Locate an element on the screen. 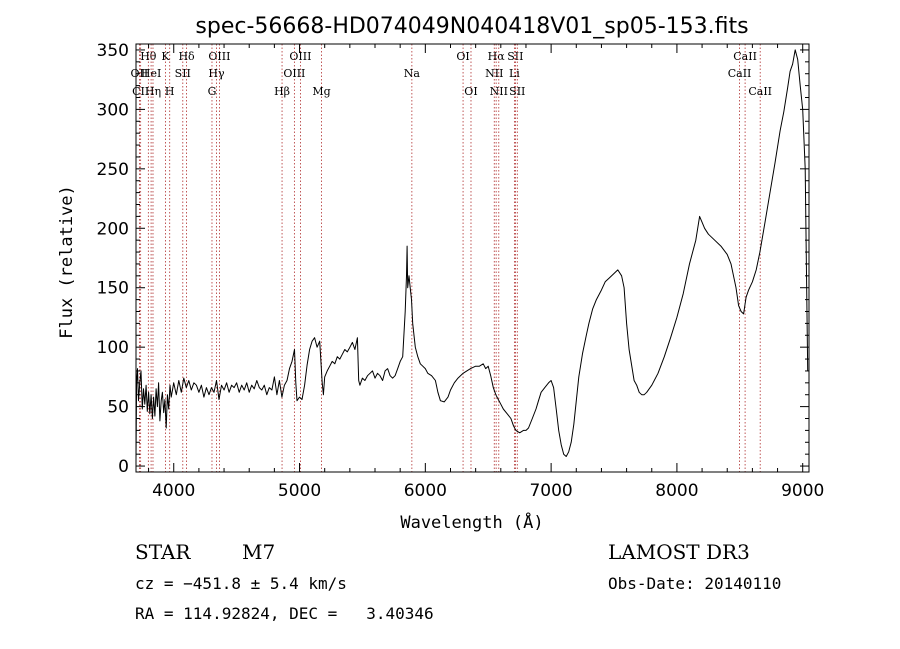 This screenshot has width=900, height=649. y-tick-label: 150 is located at coordinates (113, 289).